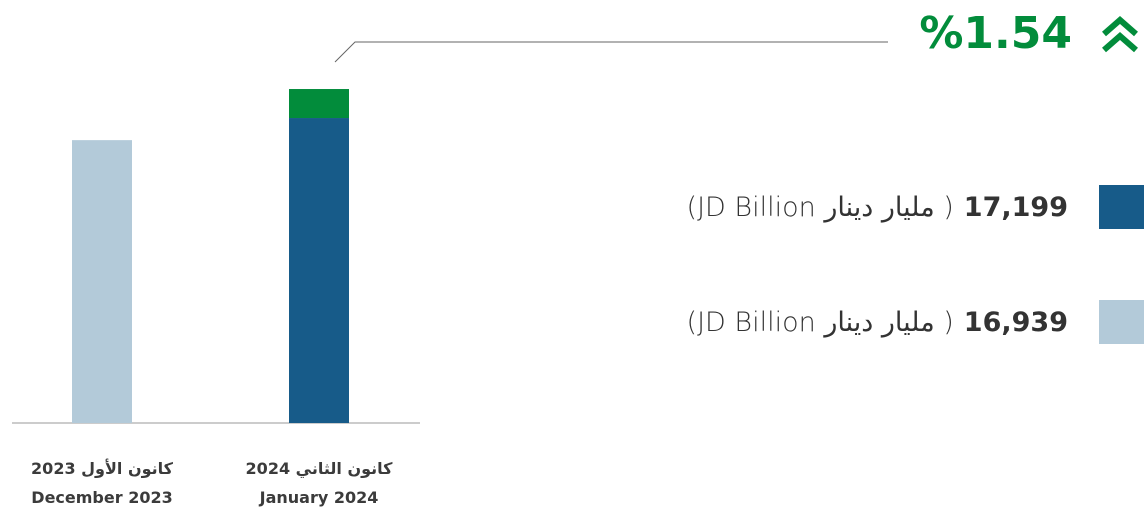  I want to click on up-icon, so click(1120, 34).